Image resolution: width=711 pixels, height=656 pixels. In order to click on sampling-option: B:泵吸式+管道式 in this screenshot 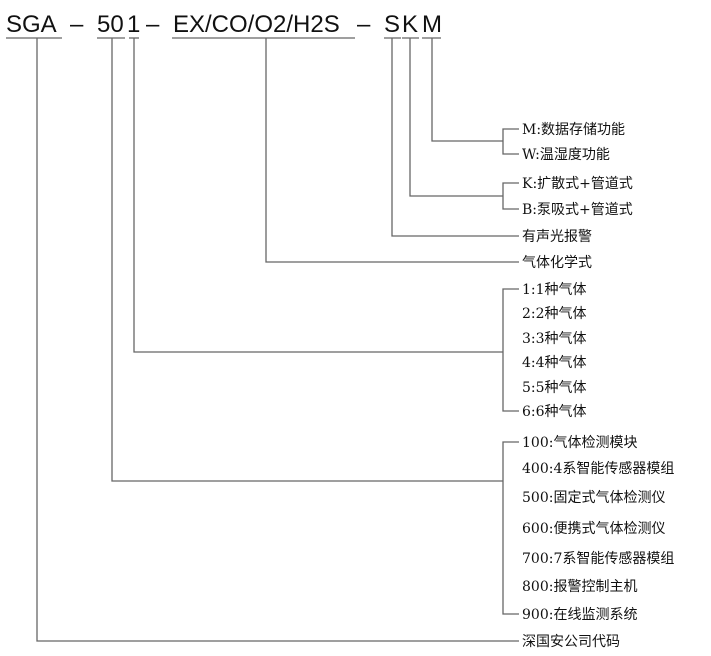, I will do `click(577, 210)`.